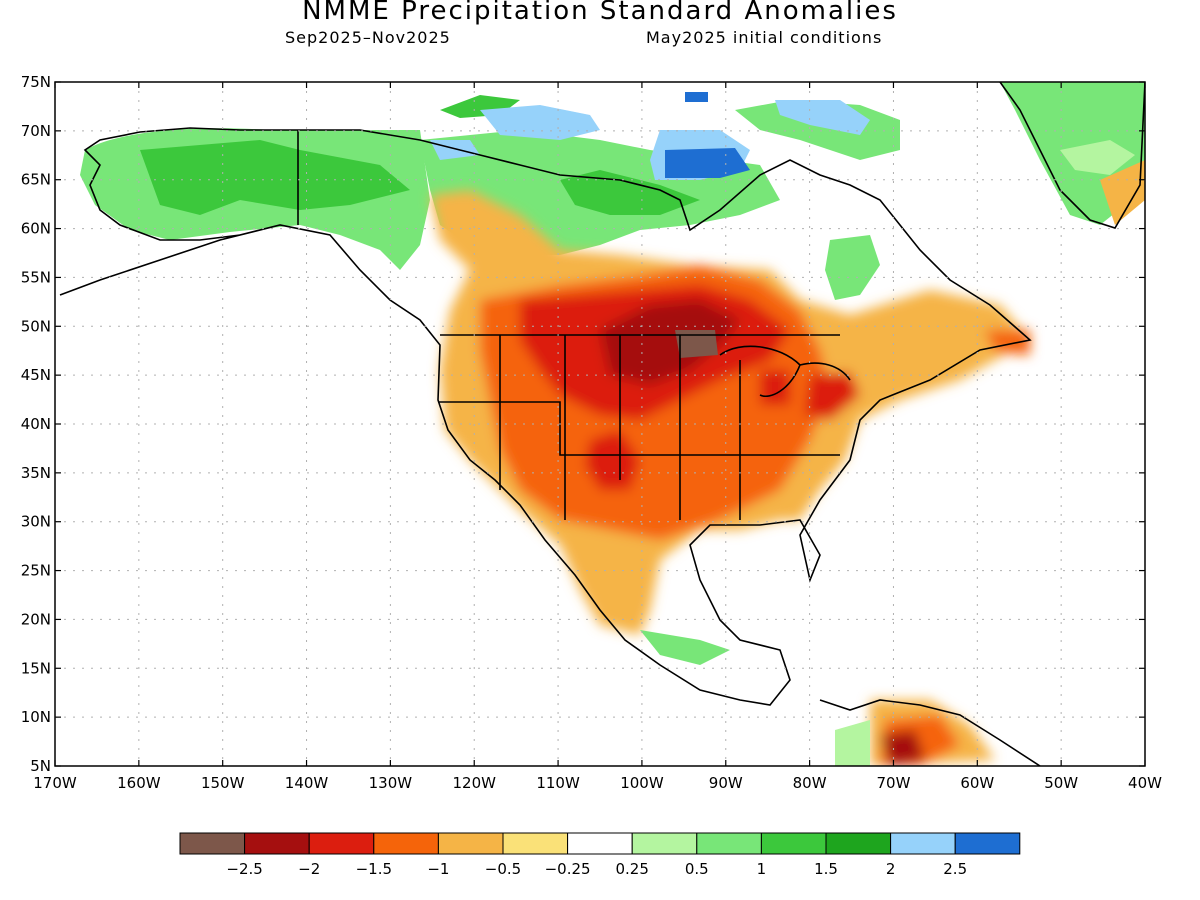 The image size is (1200, 900). What do you see at coordinates (1145, 783) in the screenshot?
I see `lon-label: 40W` at bounding box center [1145, 783].